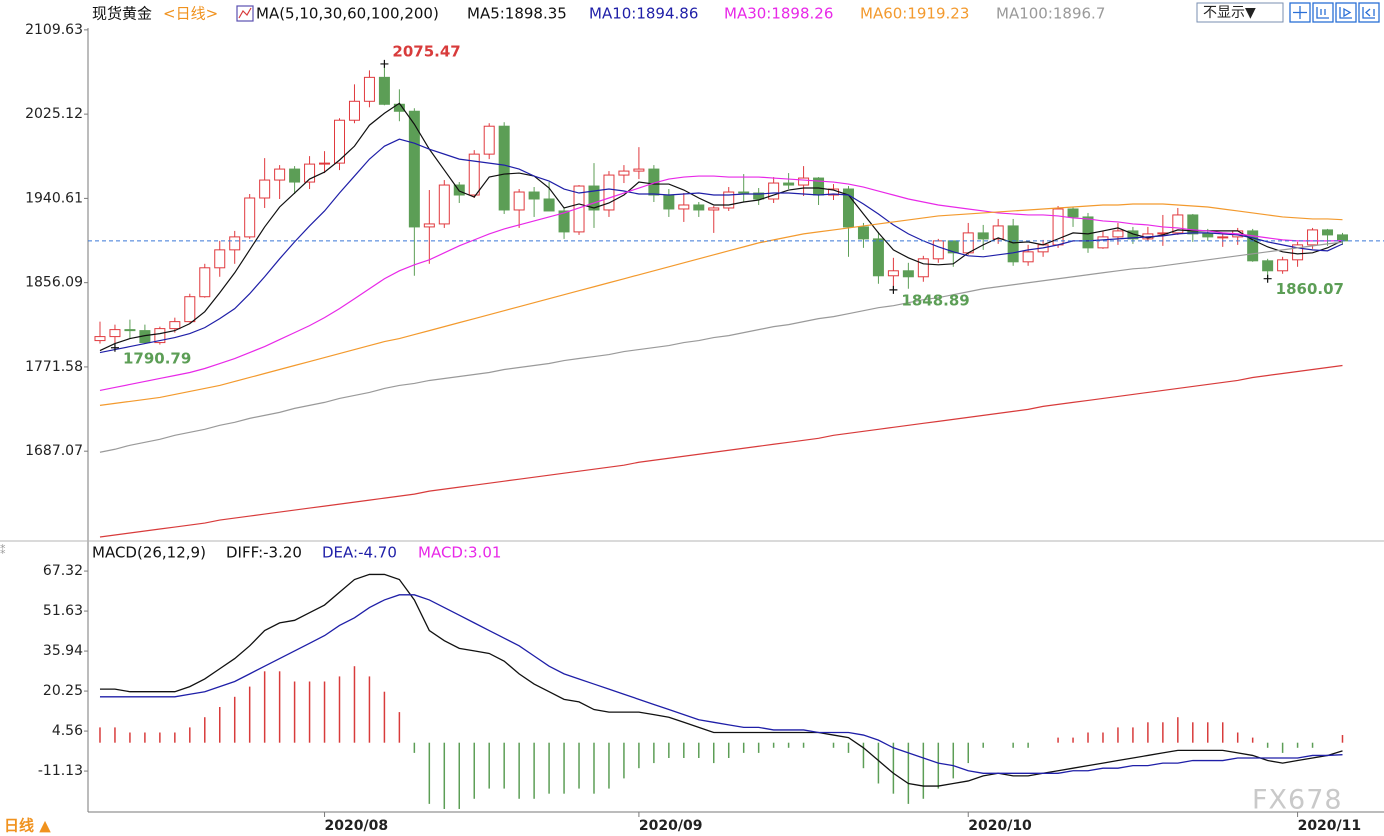 This screenshot has height=836, width=1384. Describe the element at coordinates (357, 826) in the screenshot. I see `x-tick-label: 2020/08` at that location.